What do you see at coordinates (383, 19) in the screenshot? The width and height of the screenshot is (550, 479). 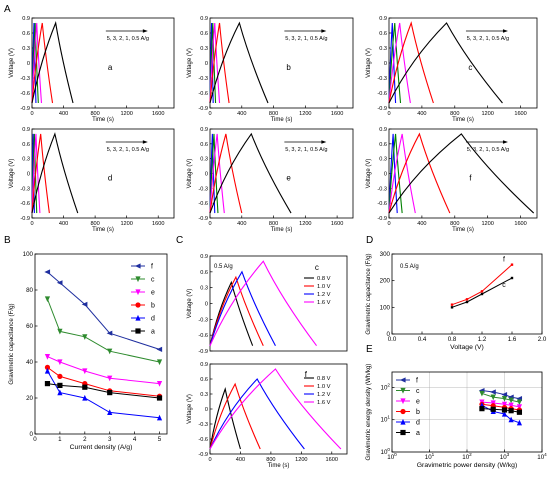 I see `y-tick-label: 0.9` at bounding box center [383, 19].